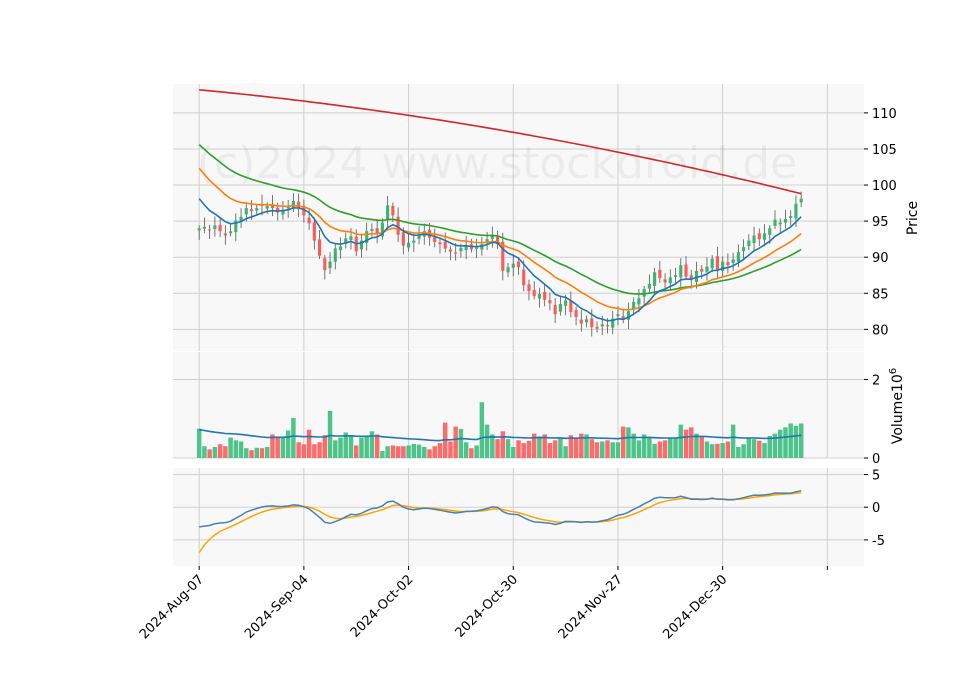  Describe the element at coordinates (880, 330) in the screenshot. I see `price-tick-label: 80` at that location.